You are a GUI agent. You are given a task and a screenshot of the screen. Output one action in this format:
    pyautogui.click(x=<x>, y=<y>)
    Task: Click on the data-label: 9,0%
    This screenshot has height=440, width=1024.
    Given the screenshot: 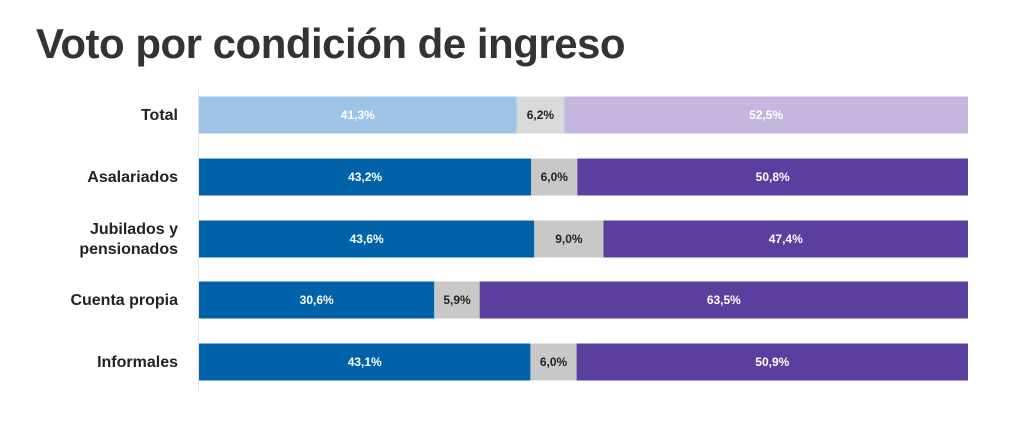 What is the action you would take?
    pyautogui.click(x=569, y=239)
    